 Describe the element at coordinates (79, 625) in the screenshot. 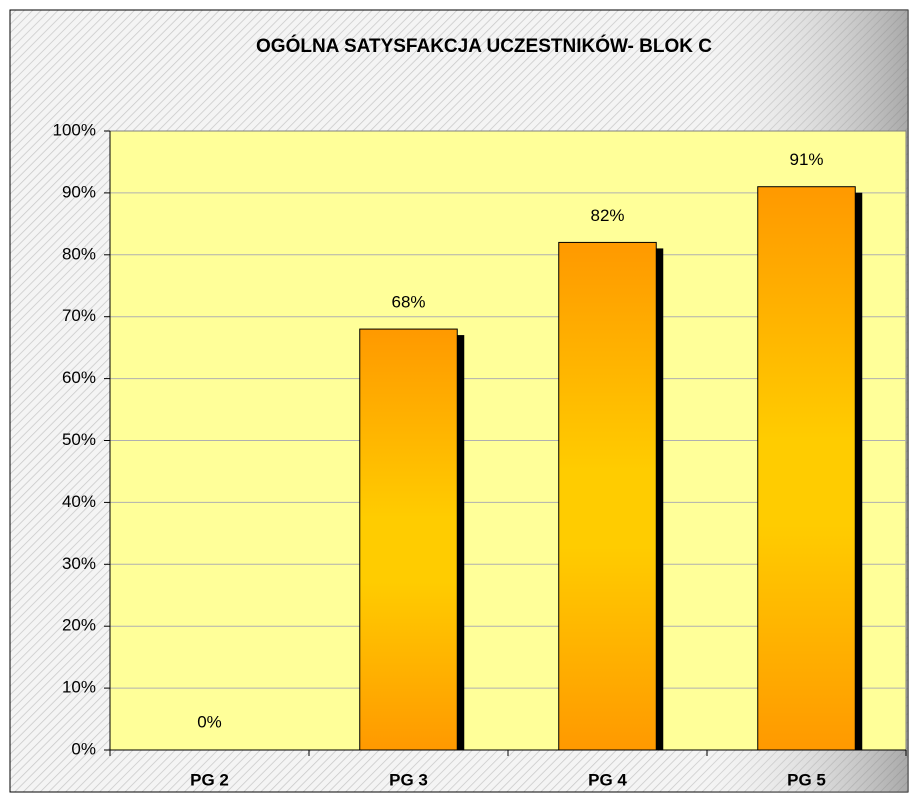

I see `y-tick-label: 20%` at that location.